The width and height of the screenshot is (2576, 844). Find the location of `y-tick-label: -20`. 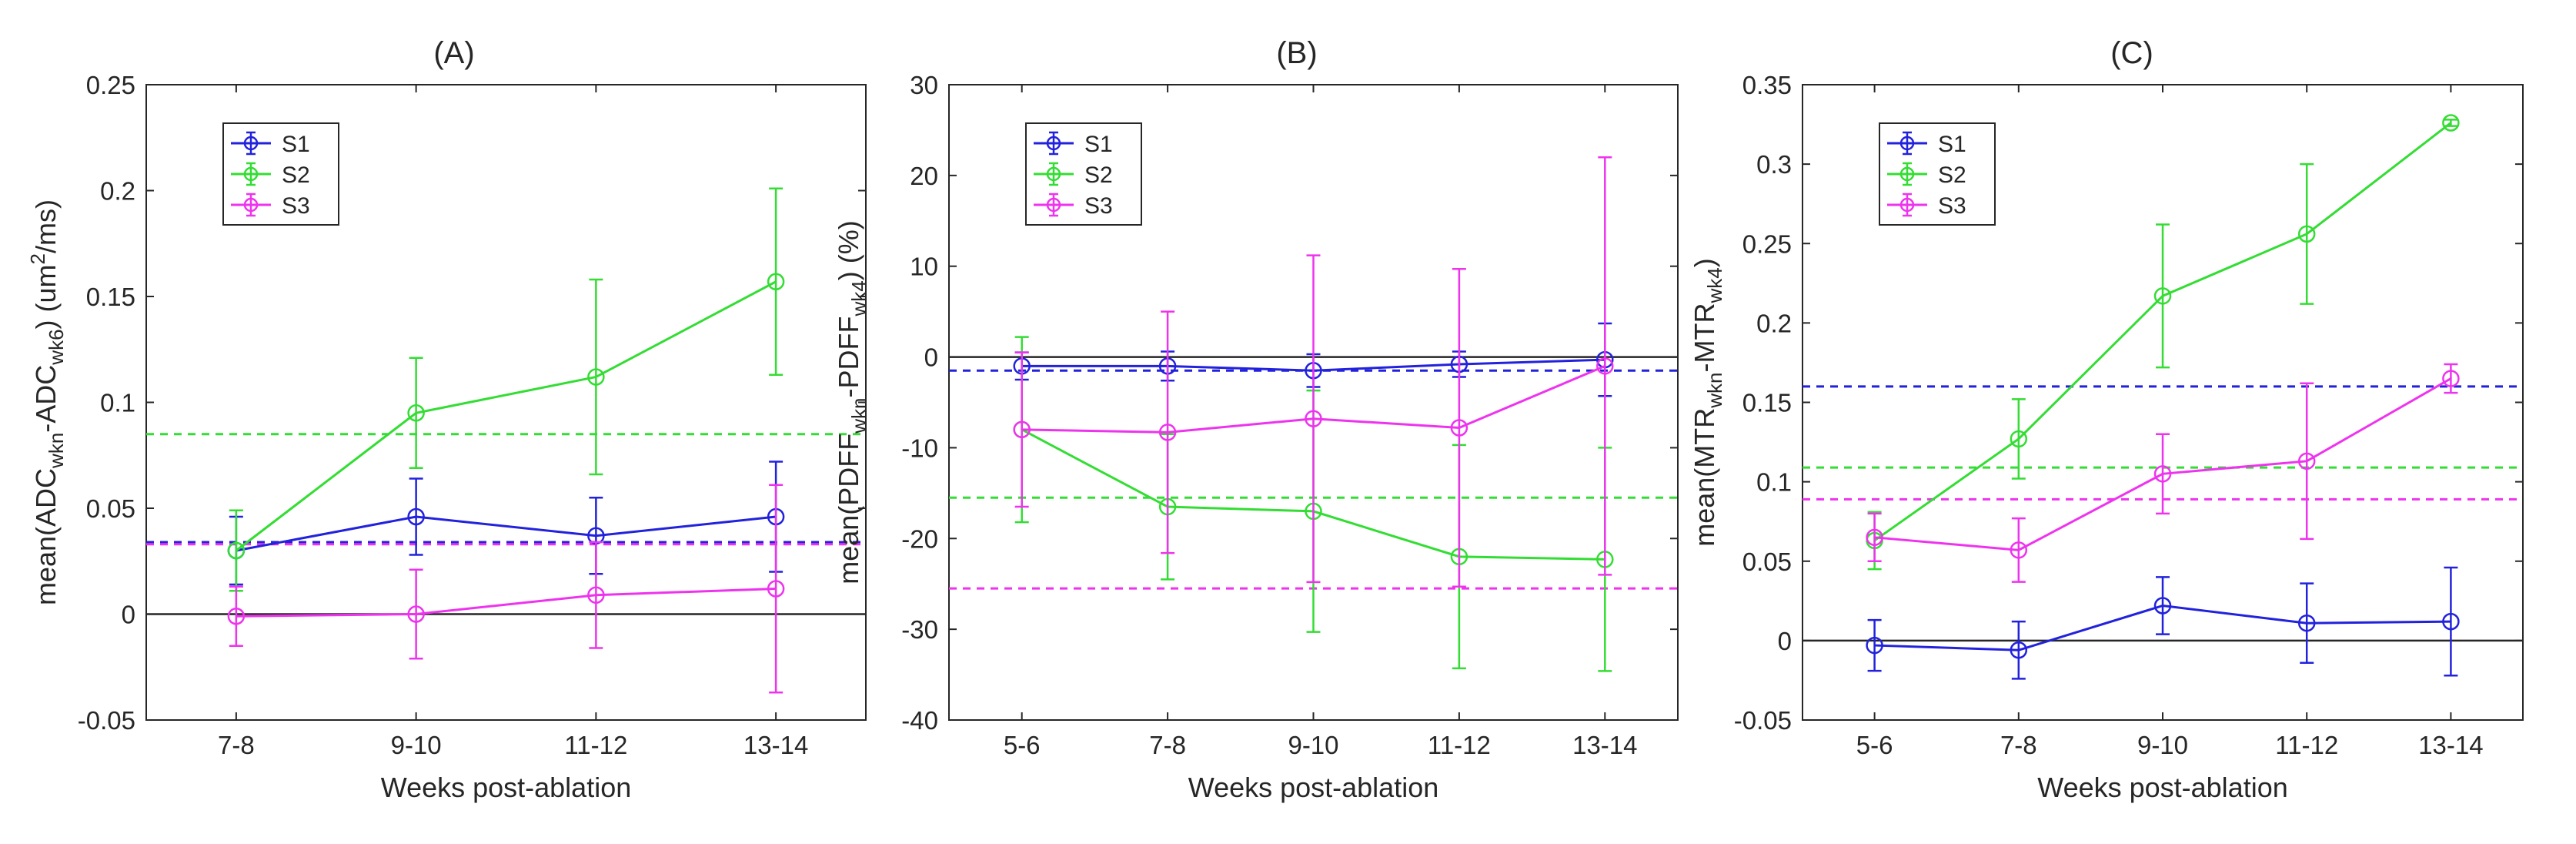

y-tick-label: -20 is located at coordinates (919, 538).